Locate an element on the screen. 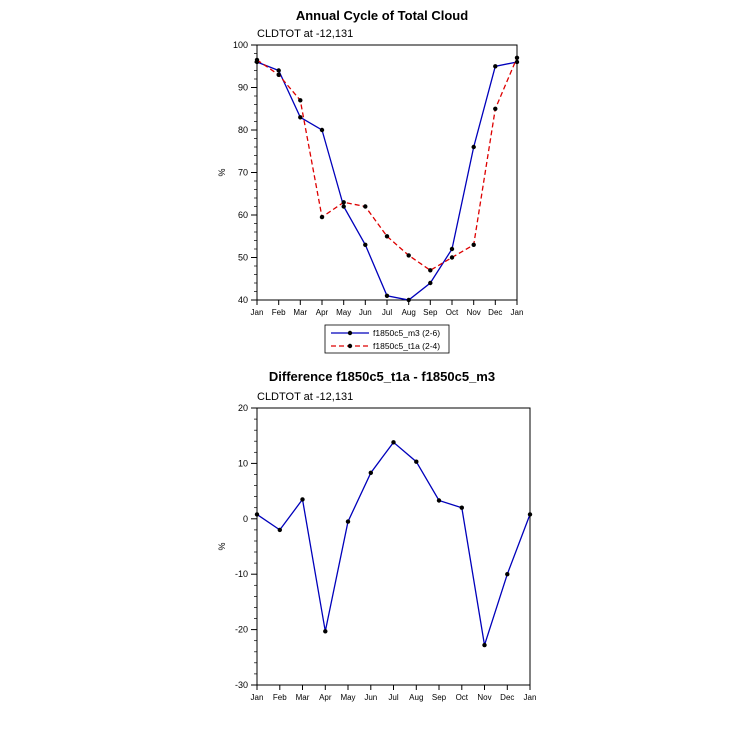 The image size is (730, 730). legend-label: f1850c5_m3 (2-6) is located at coordinates (406, 333).